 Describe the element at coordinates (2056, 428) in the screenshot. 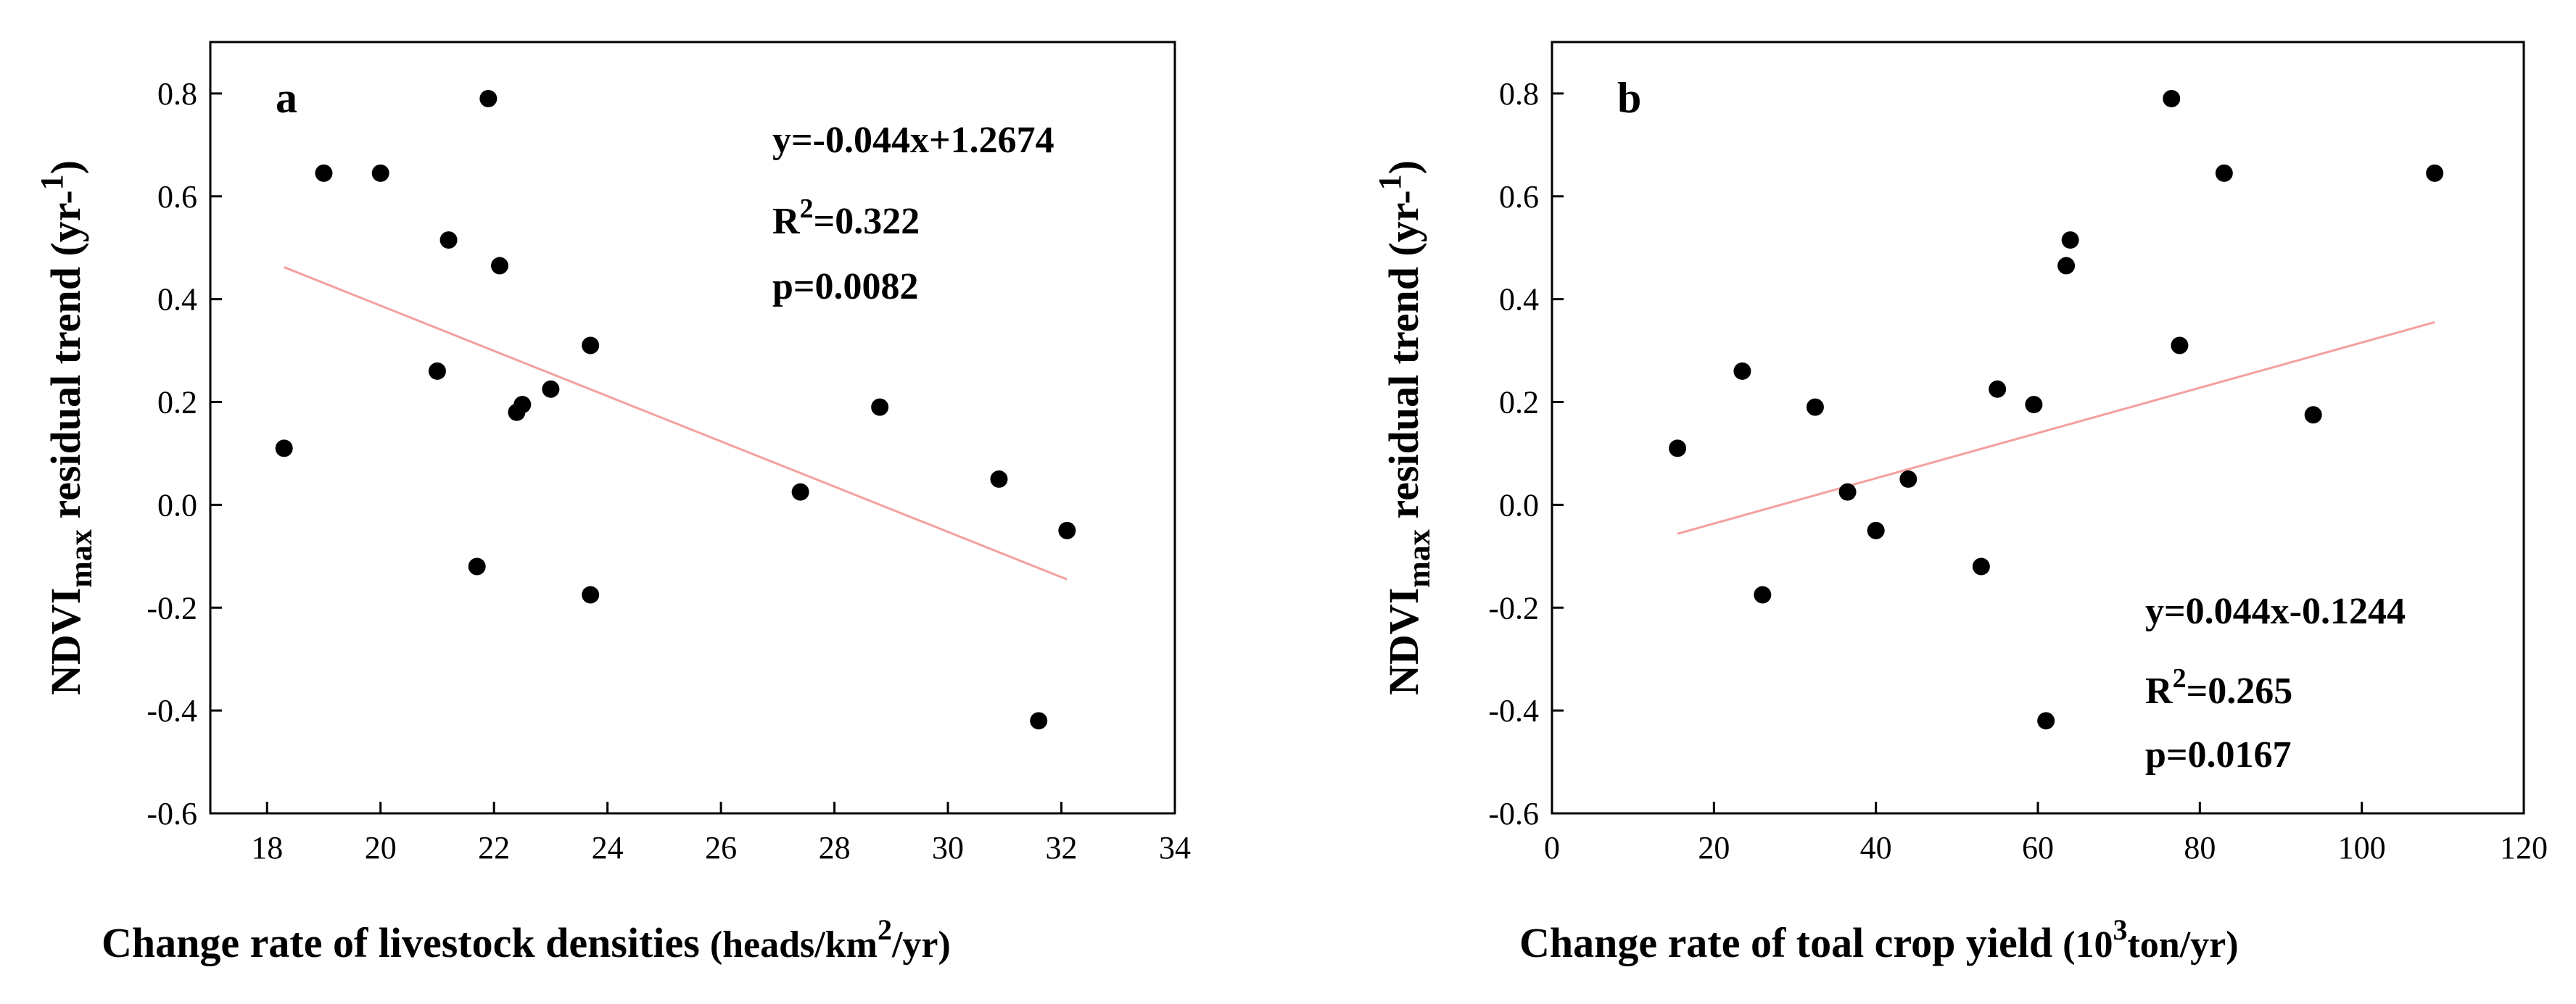

I see `panel-b-fit-line` at that location.